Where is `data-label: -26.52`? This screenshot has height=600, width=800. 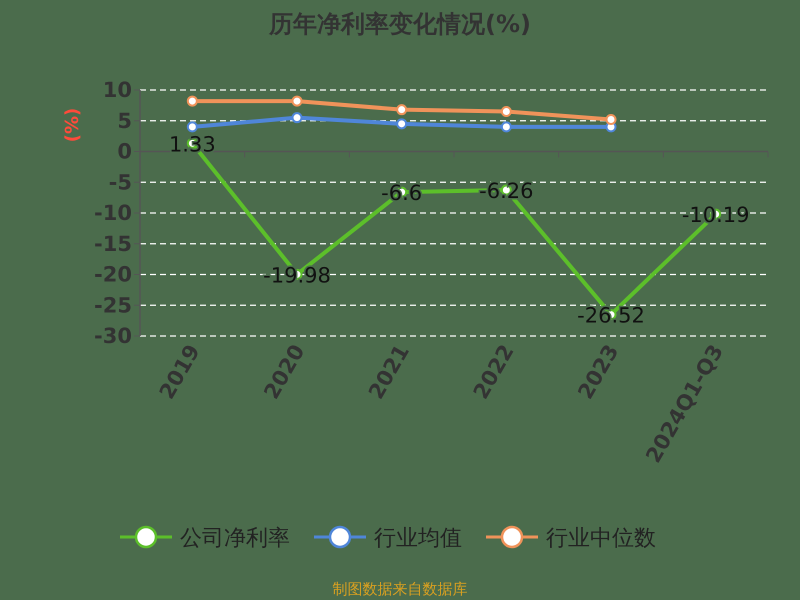
data-label: -26.52 is located at coordinates (611, 316).